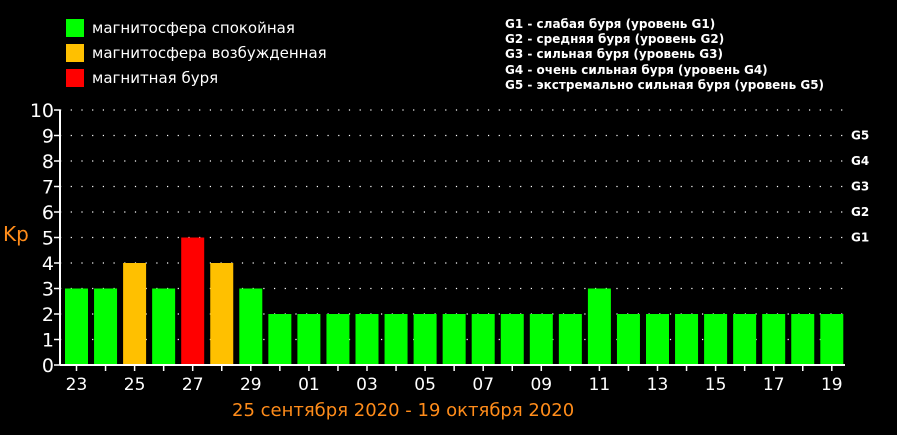 This screenshot has height=435, width=897. I want to click on x-tick-label: 19, so click(832, 385).